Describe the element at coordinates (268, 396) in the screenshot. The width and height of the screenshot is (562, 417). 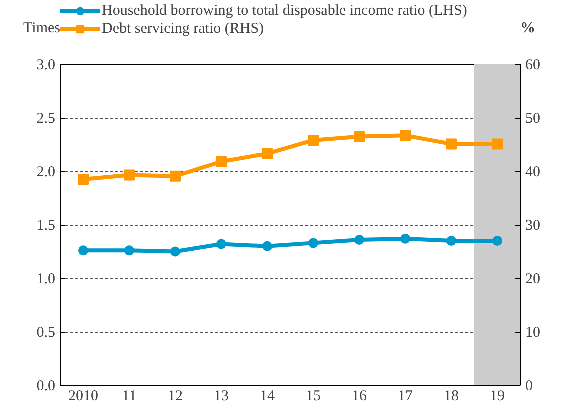
I see `x-tick-label: 14` at that location.